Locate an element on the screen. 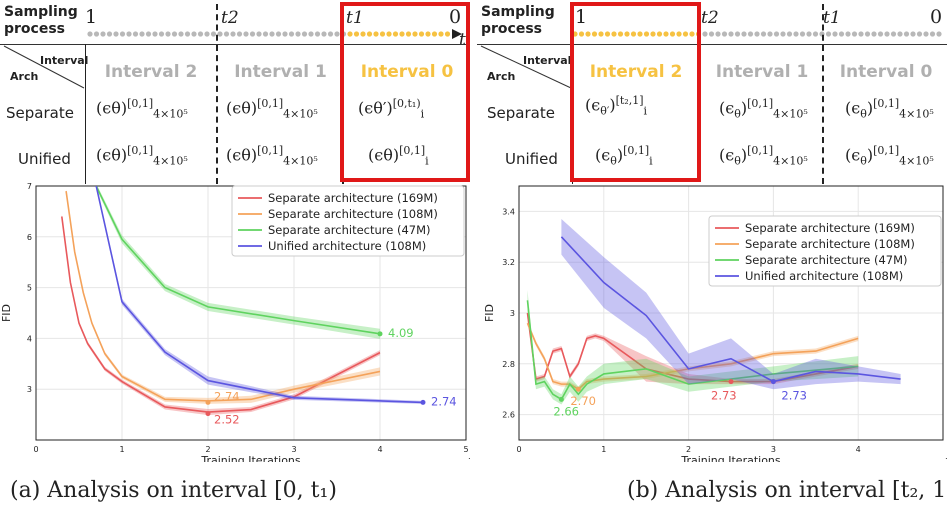 This screenshot has width=947, height=516. timeline-t1-label: t1 is located at coordinates (355, 18).